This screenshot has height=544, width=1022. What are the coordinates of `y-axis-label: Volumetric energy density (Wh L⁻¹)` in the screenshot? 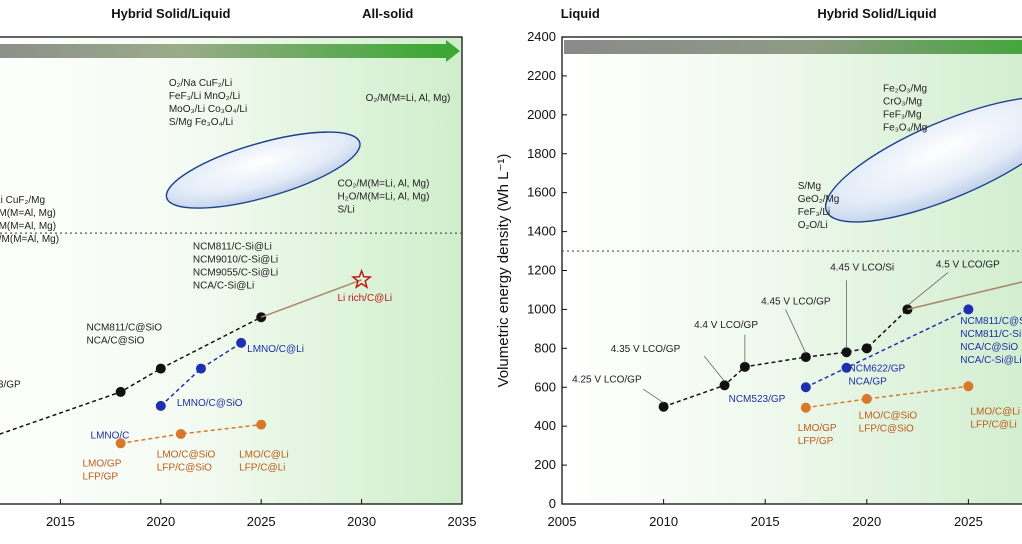 It's located at (503, 271).